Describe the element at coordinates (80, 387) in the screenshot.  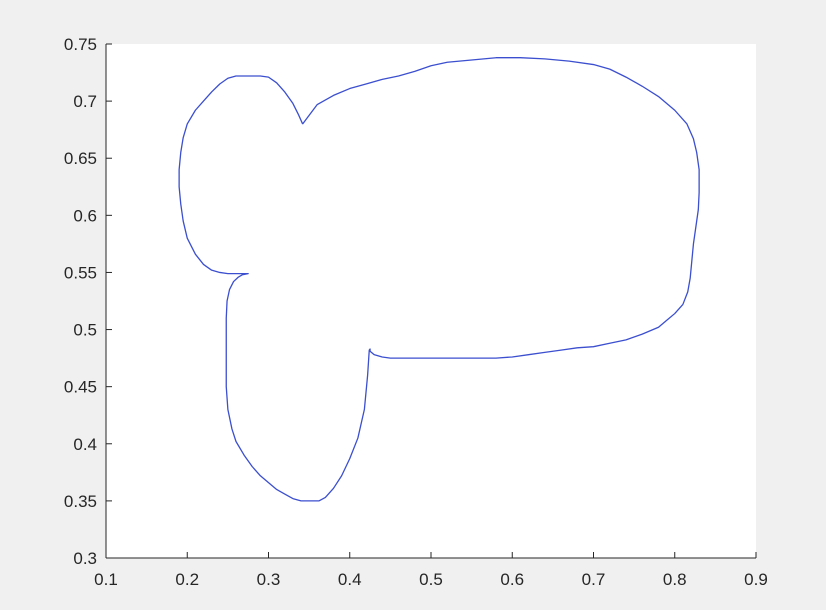
I see `y-tick-label: 0.45` at that location.